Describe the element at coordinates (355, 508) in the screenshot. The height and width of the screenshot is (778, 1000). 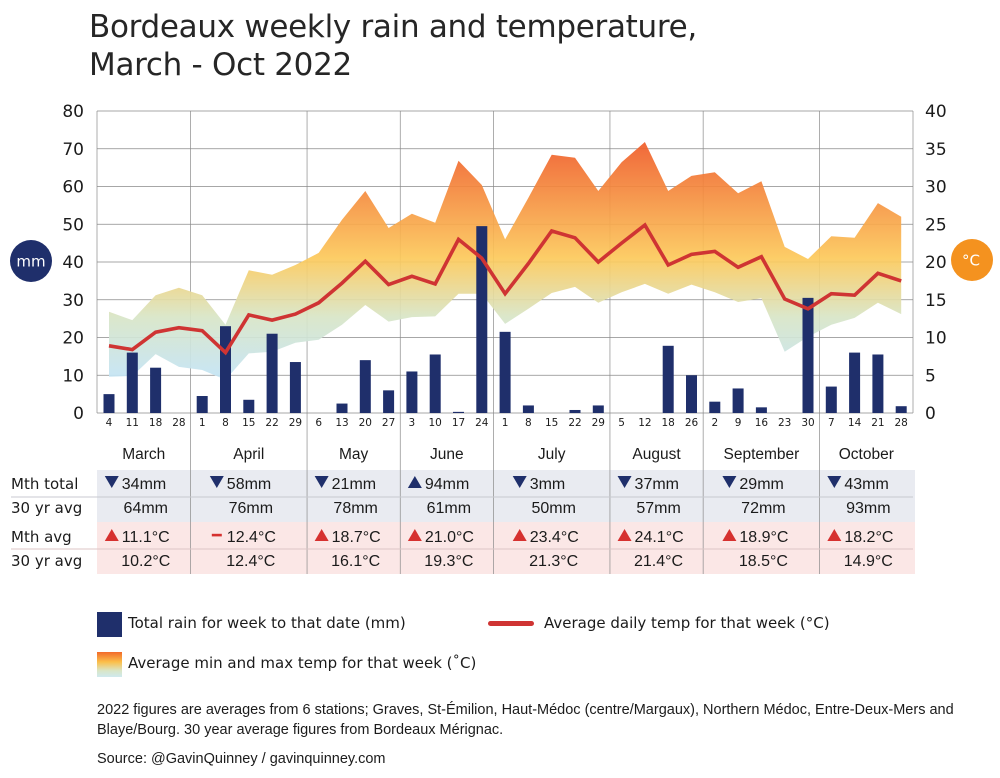
I see `rain-30yr-avg-value: 78mm` at that location.